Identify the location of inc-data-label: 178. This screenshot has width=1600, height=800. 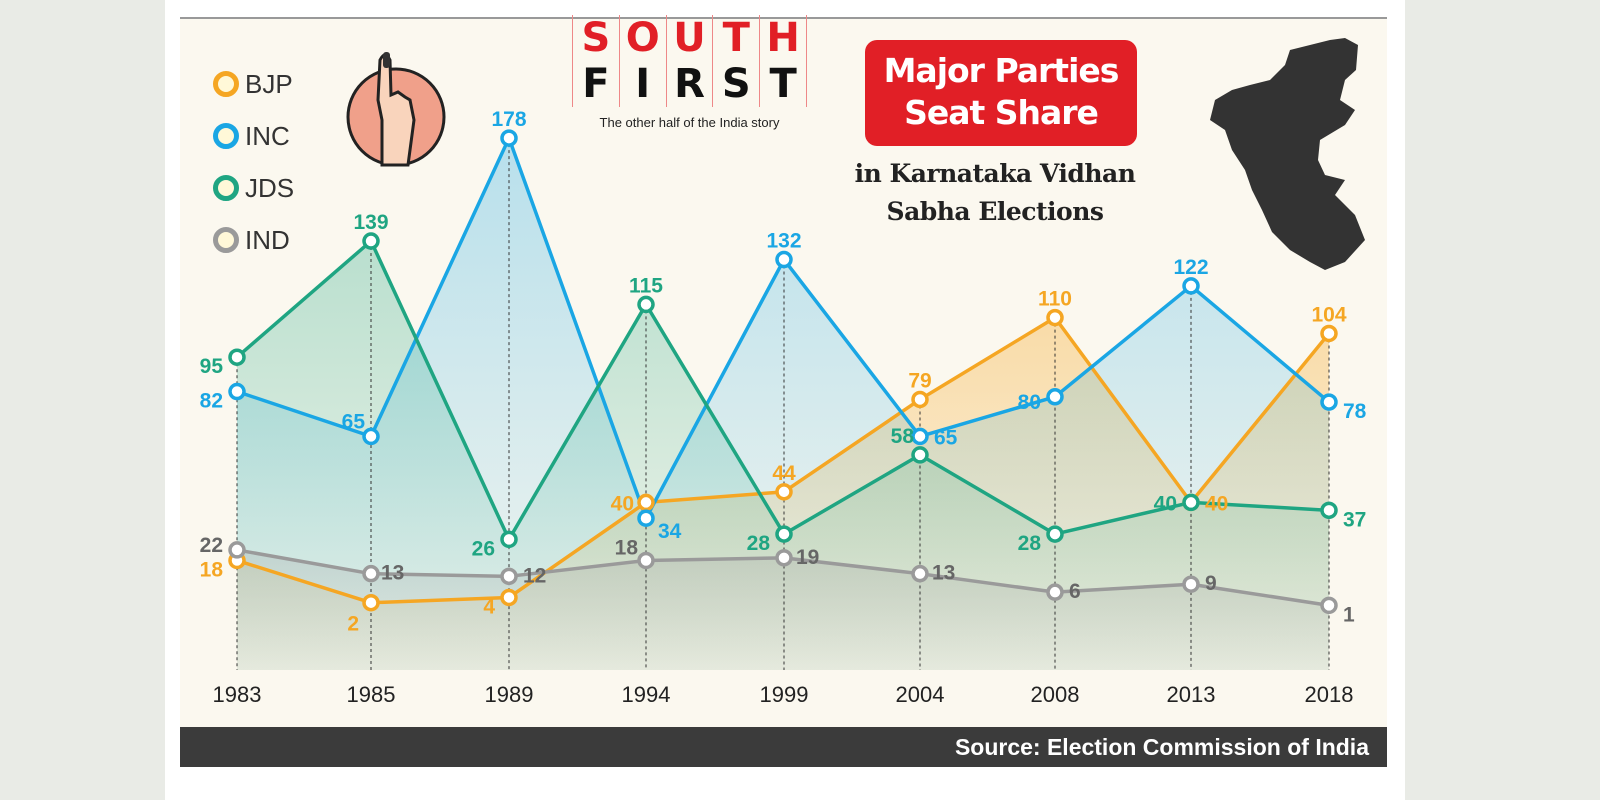
(508, 119).